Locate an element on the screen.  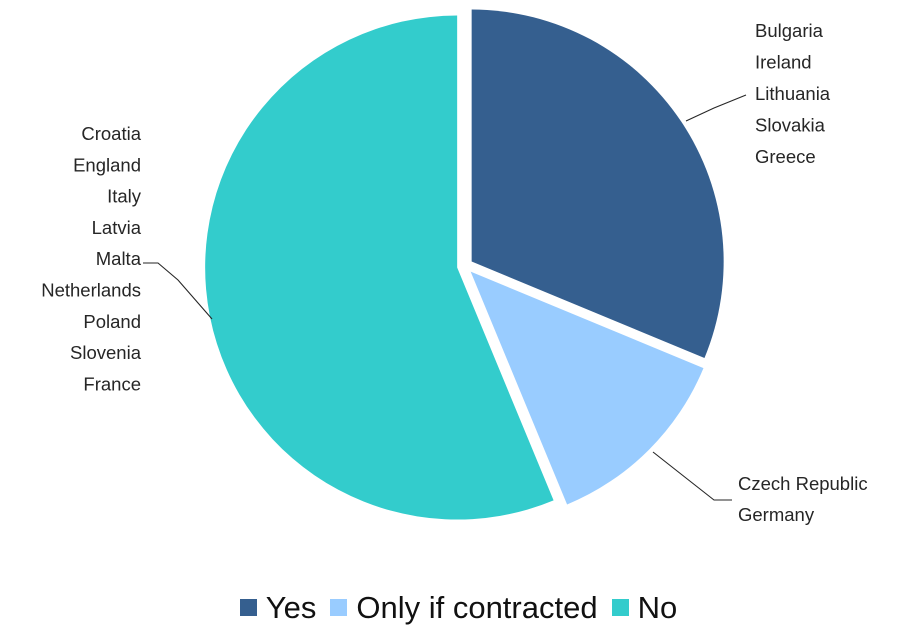
country-label: France is located at coordinates (112, 383).